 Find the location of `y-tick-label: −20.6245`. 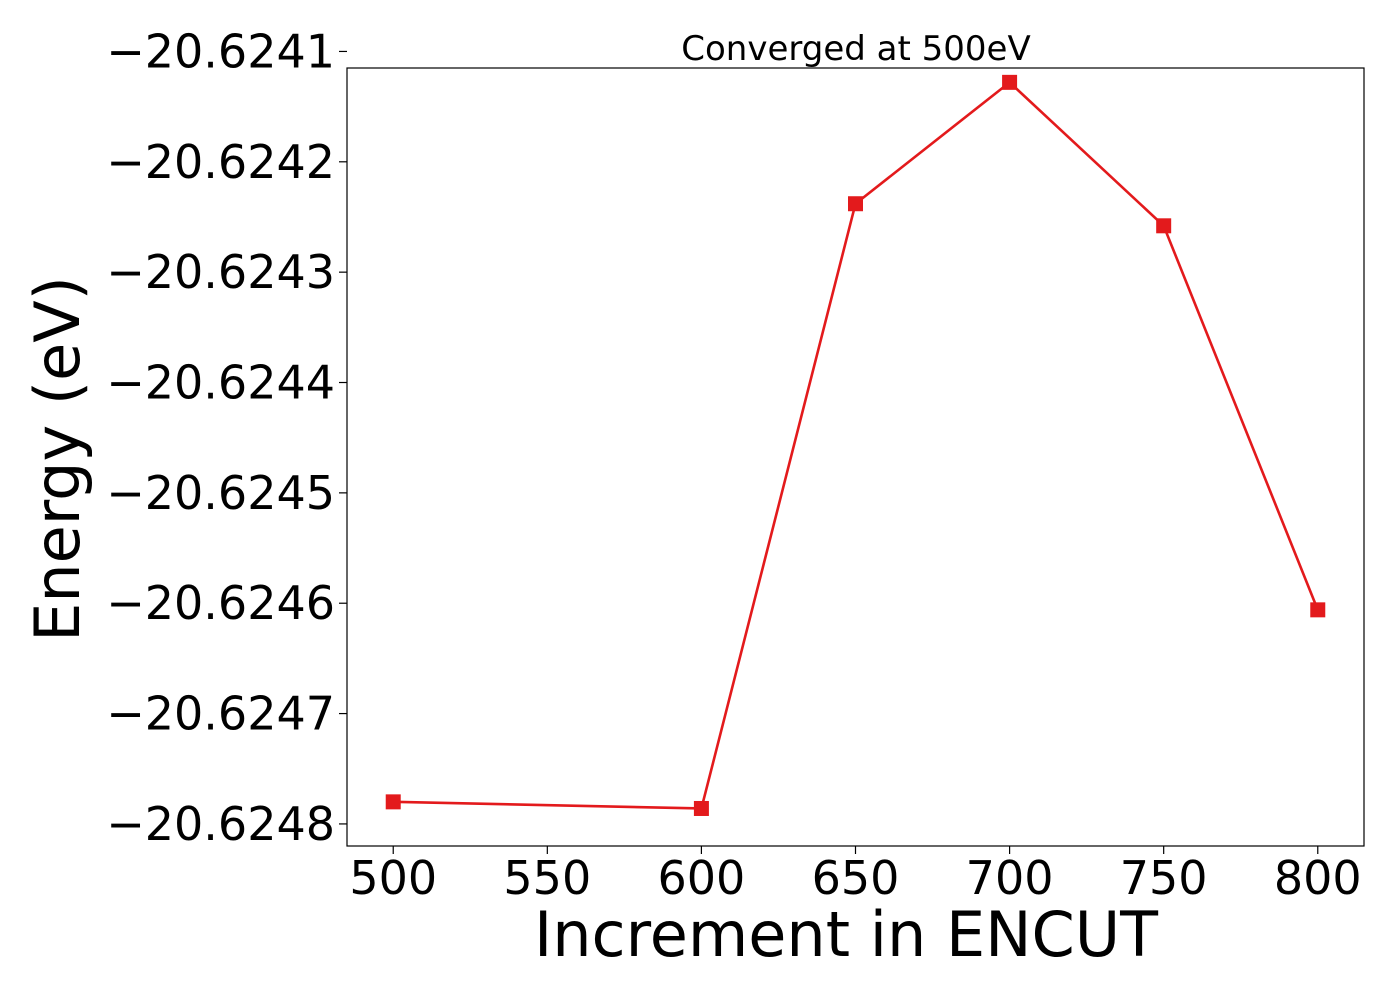

y-tick-label: −20.6245 is located at coordinates (220, 493).